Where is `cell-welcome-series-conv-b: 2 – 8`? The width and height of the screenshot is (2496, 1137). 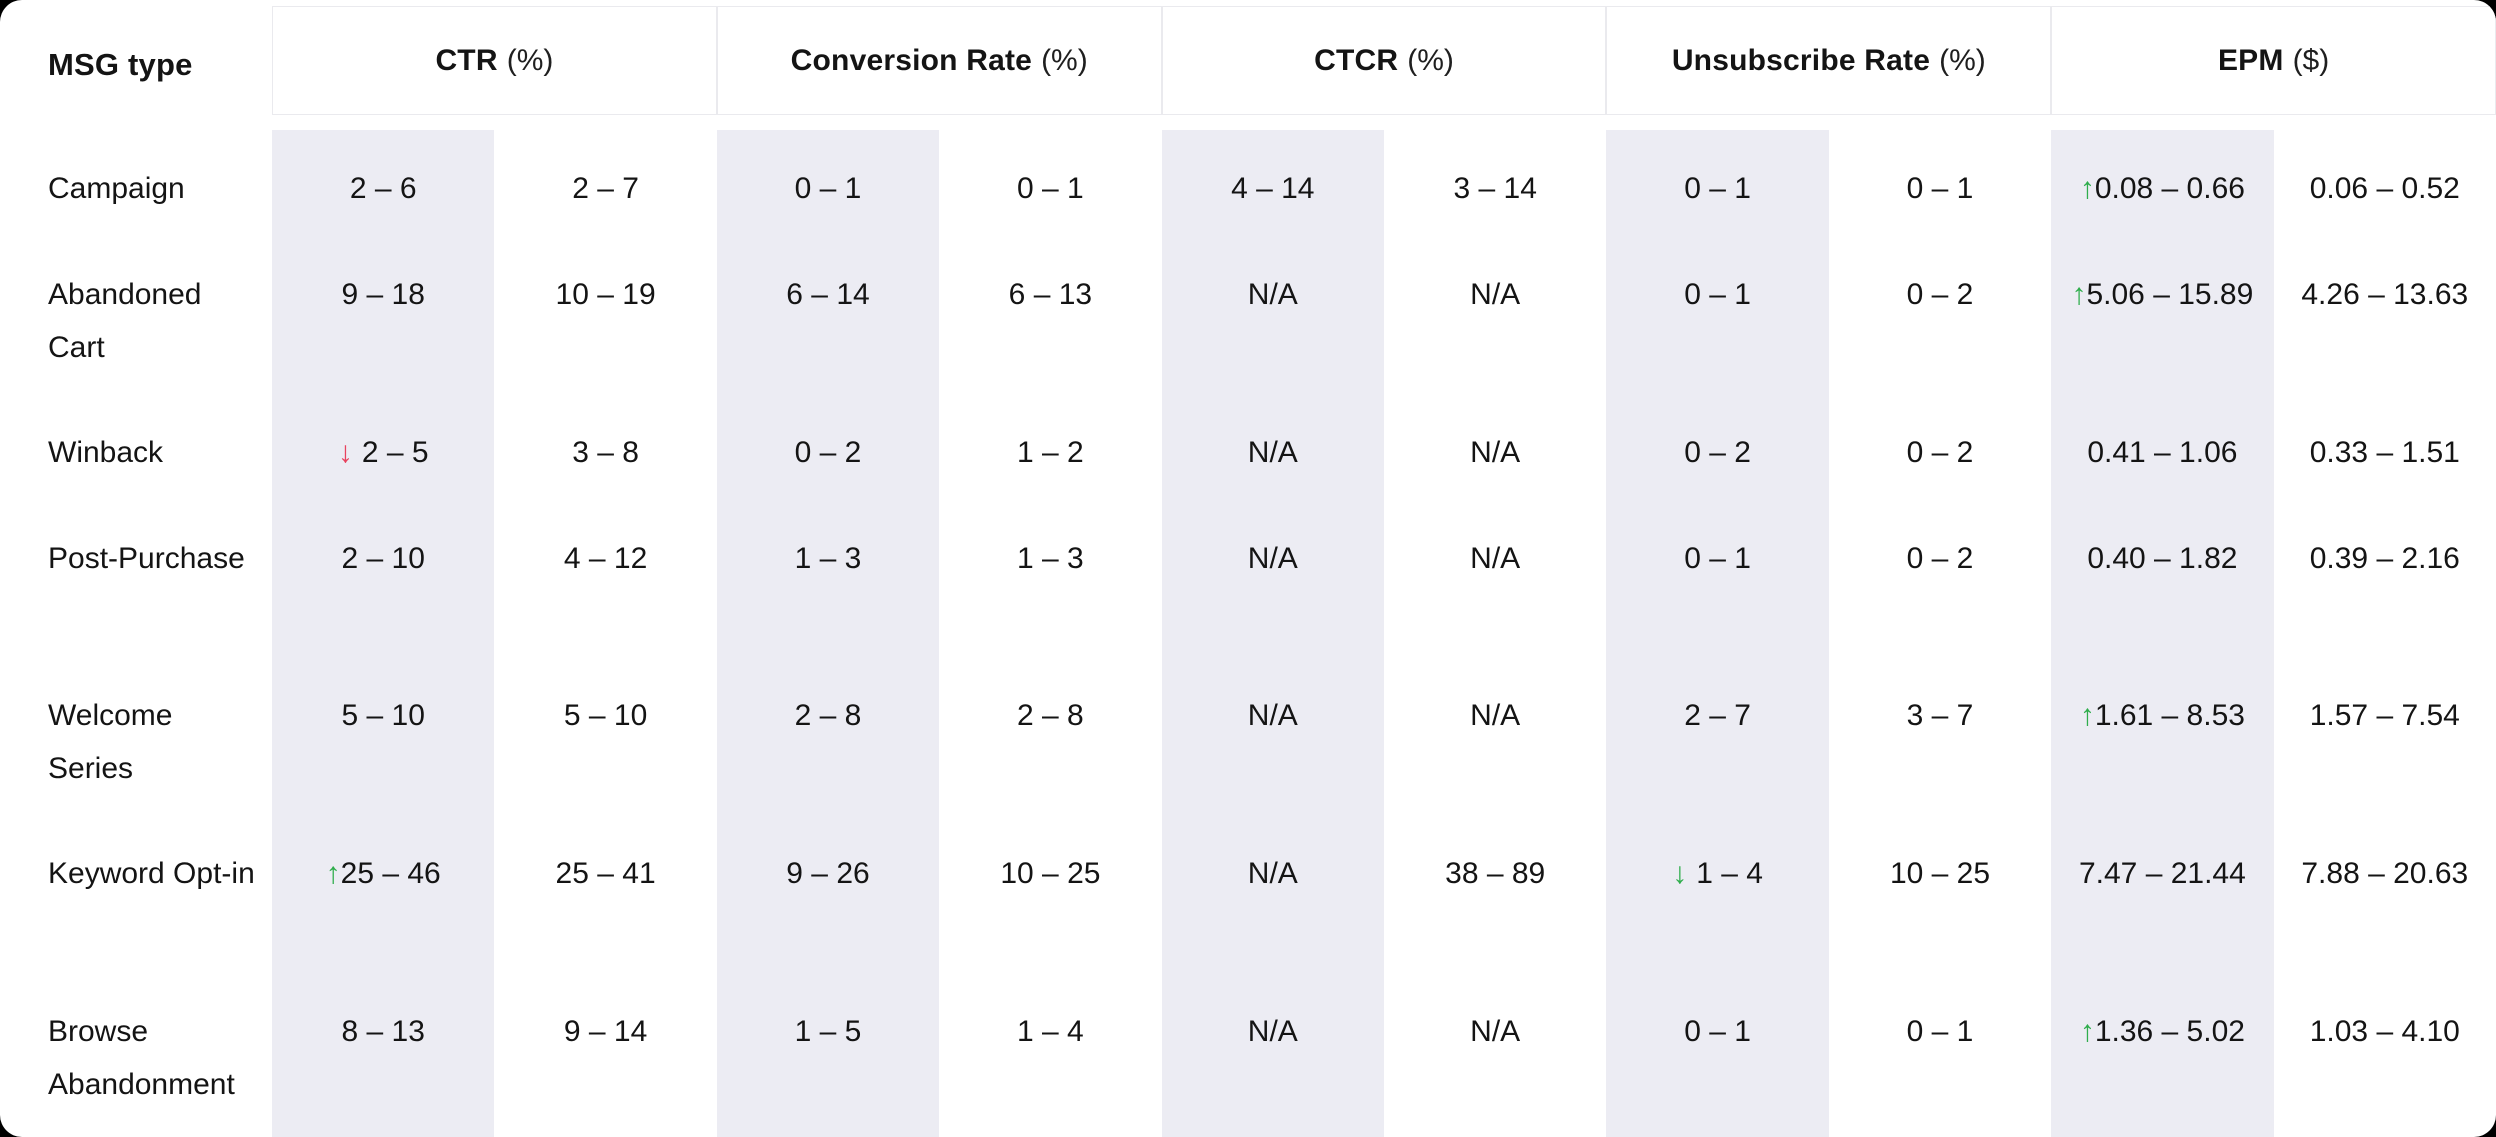 cell-welcome-series-conv-b: 2 – 8 is located at coordinates (1050, 715).